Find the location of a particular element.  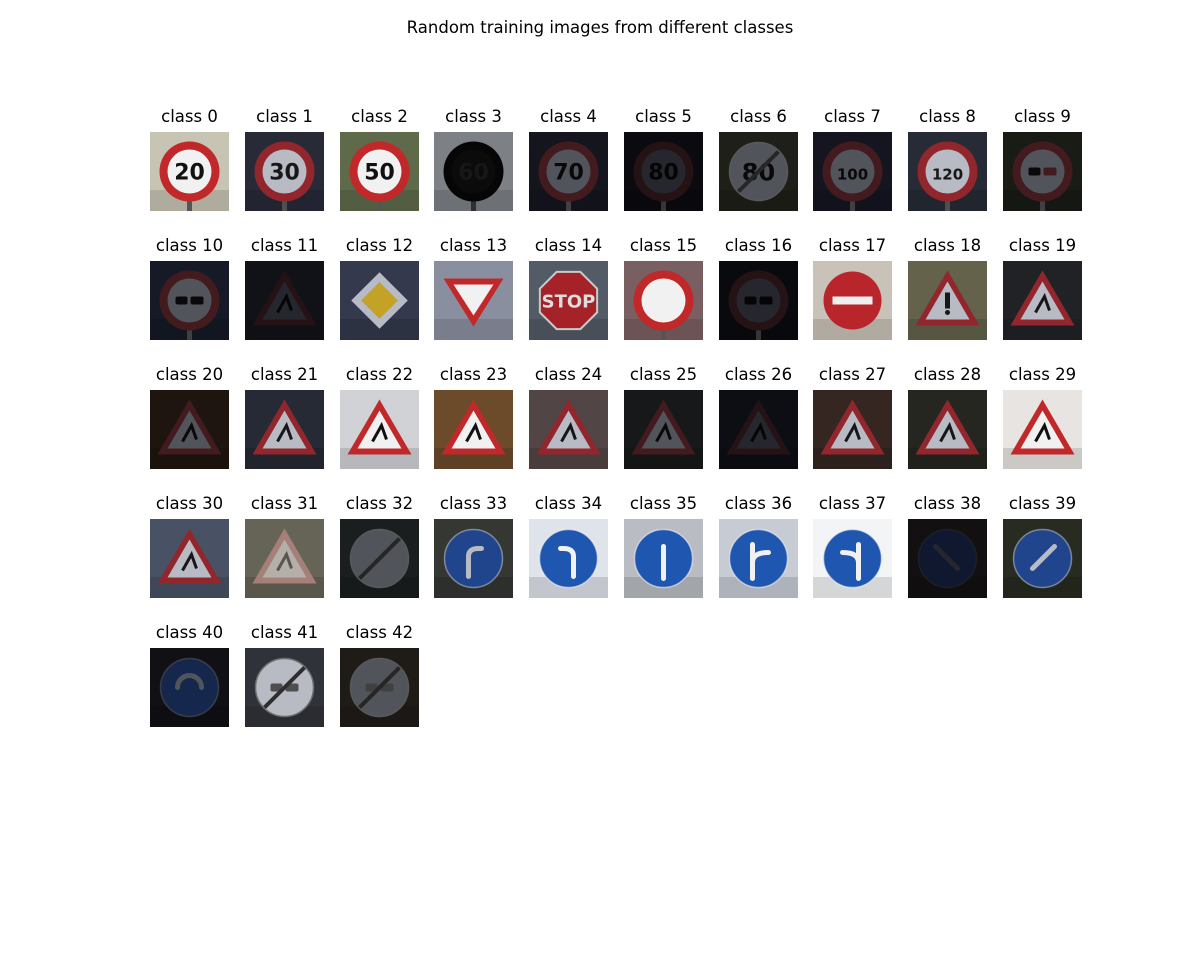

panel-title: class 4 is located at coordinates (568, 116).